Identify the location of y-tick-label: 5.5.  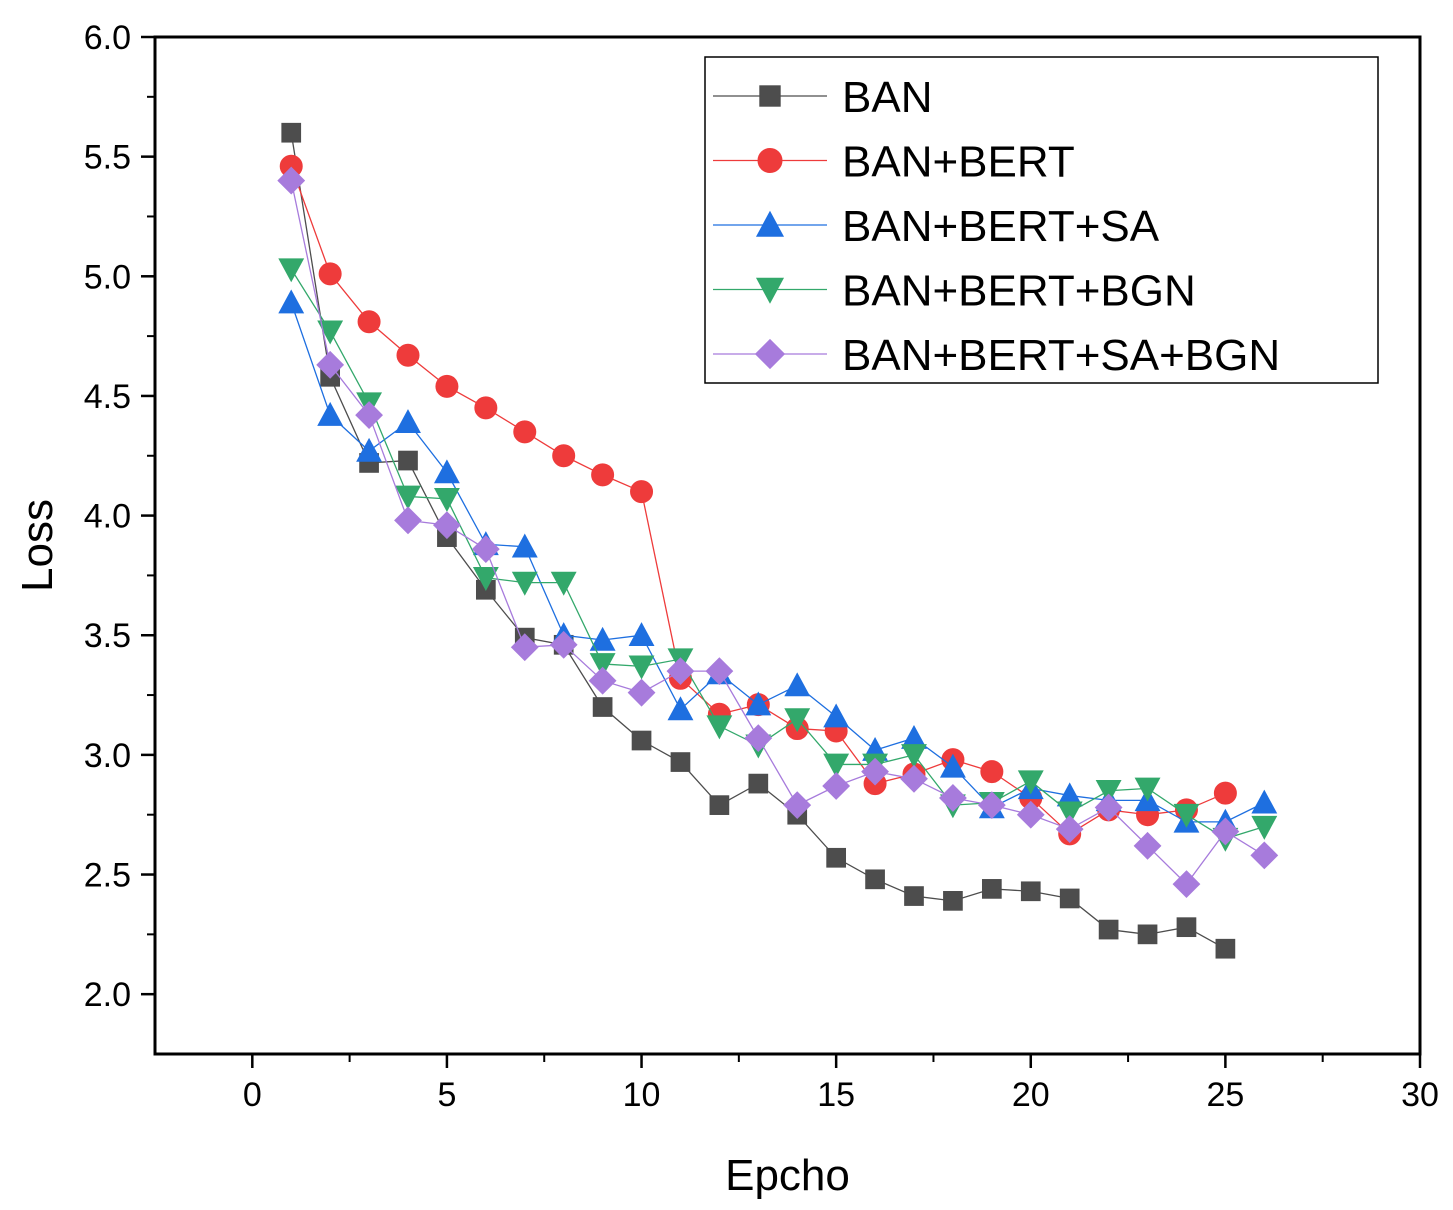
(107, 158).